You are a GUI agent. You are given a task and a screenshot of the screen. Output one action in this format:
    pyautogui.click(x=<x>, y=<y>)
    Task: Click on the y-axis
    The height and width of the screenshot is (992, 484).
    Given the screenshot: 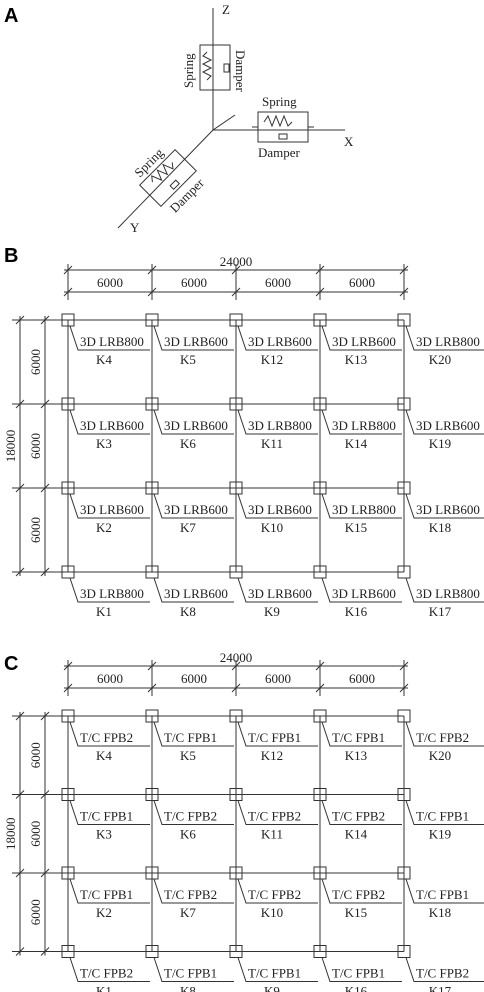 What is the action you would take?
    pyautogui.click(x=165, y=179)
    